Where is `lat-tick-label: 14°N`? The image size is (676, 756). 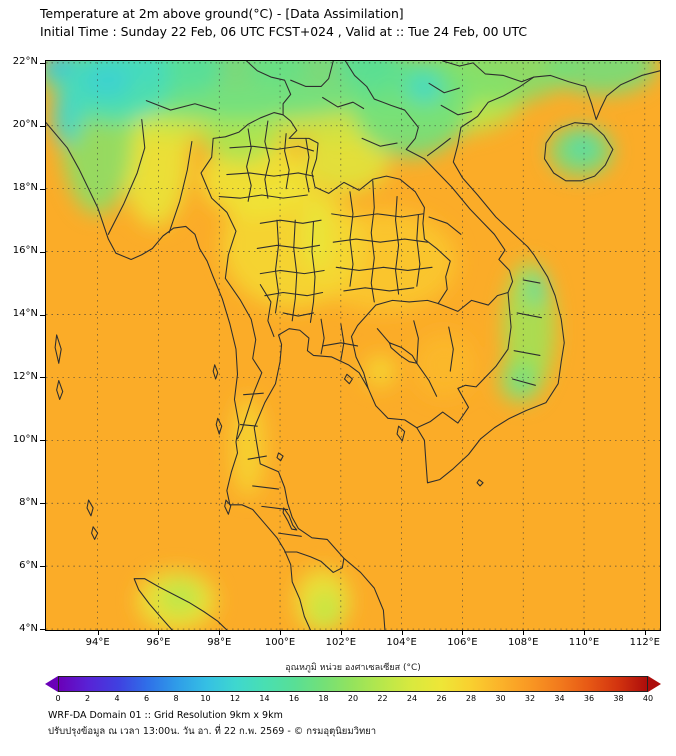
lat-tick-label: 14°N is located at coordinates (25, 314).